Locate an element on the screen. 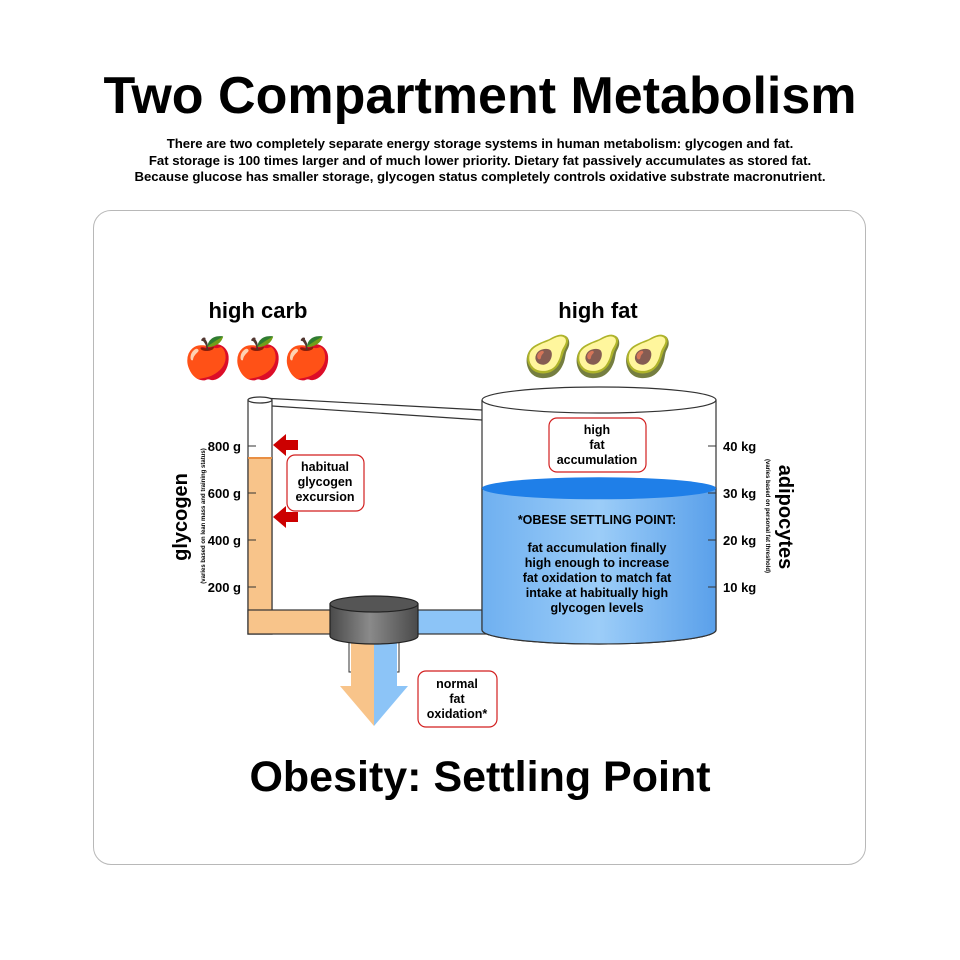  svg-text: oxidation* is located at coordinates (457, 714).